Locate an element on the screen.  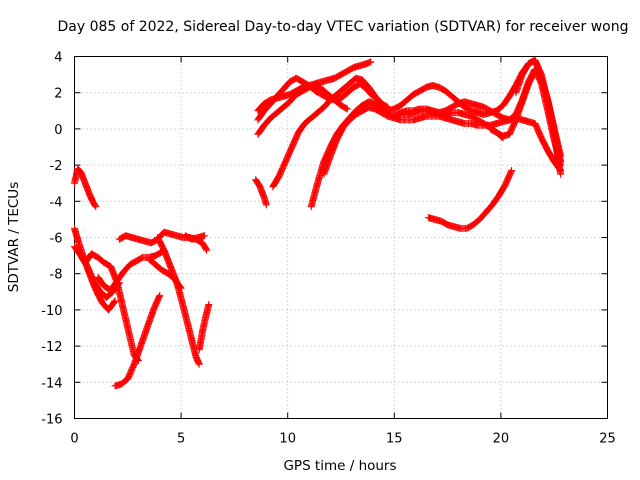
x-tick-label: 10 is located at coordinates (287, 439).